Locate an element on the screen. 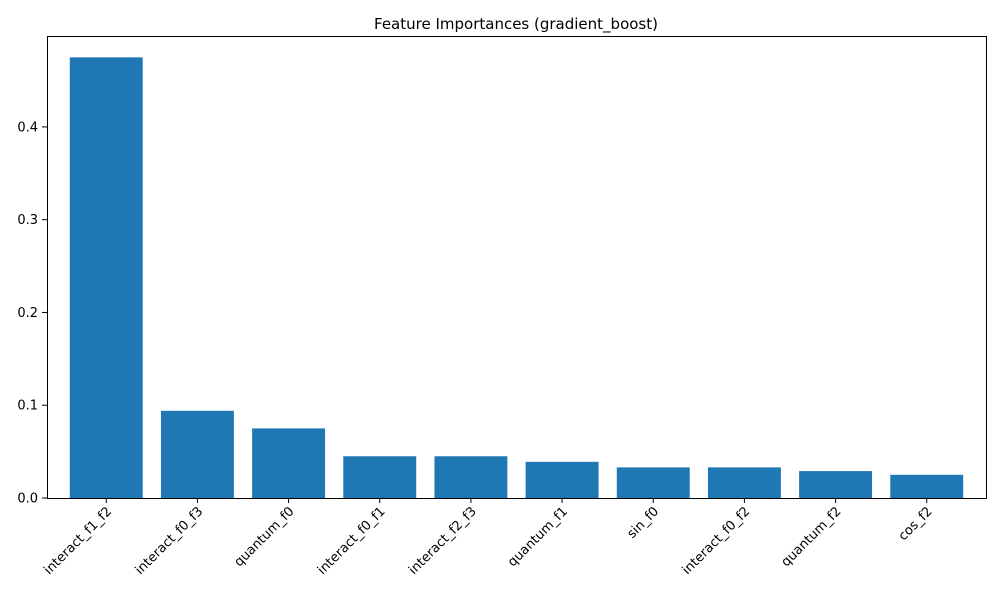  y-tick-label: 0.1 is located at coordinates (27, 406).